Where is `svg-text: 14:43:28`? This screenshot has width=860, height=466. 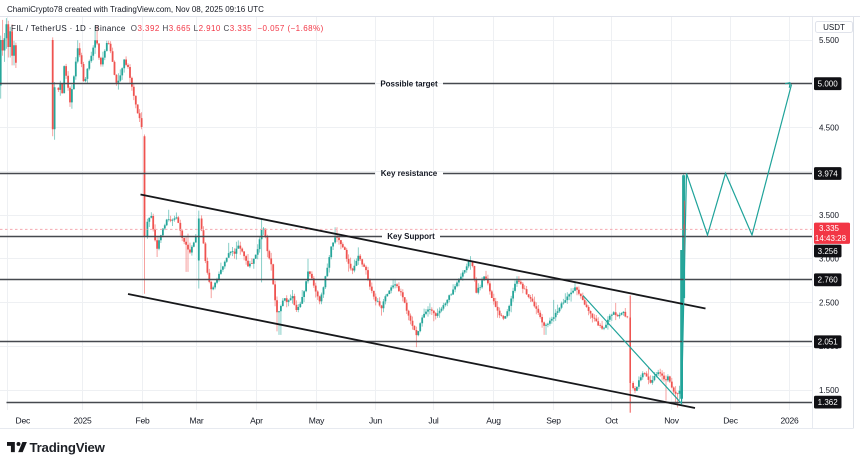 svg-text: 14:43:28 is located at coordinates (831, 238).